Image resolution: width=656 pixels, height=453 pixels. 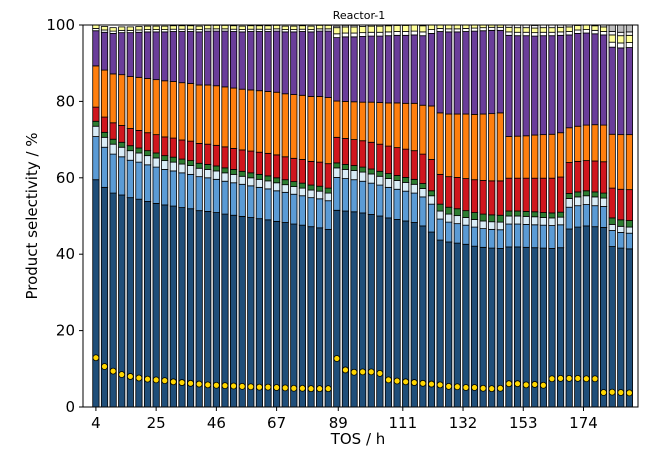 What do you see at coordinates (65, 331) in the screenshot?
I see `y-tick-label: 20` at bounding box center [65, 331].